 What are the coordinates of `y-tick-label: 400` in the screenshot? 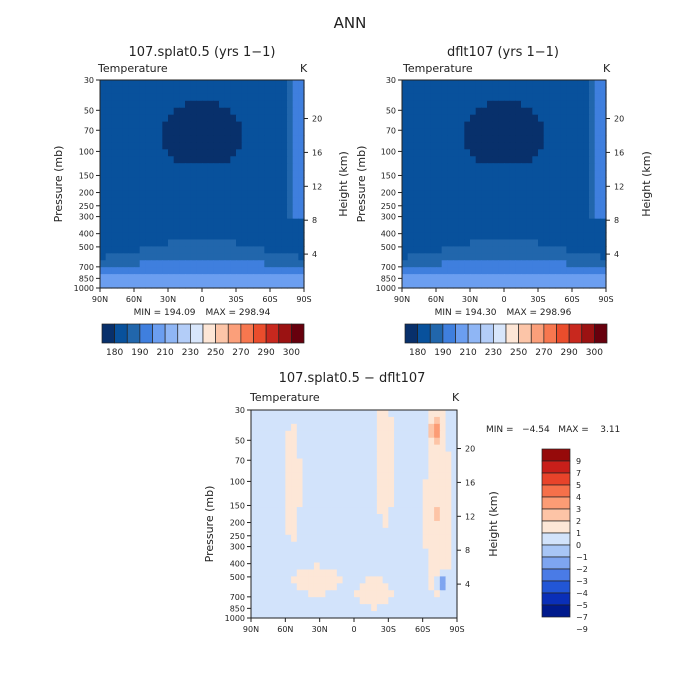 It's located at (86, 234).